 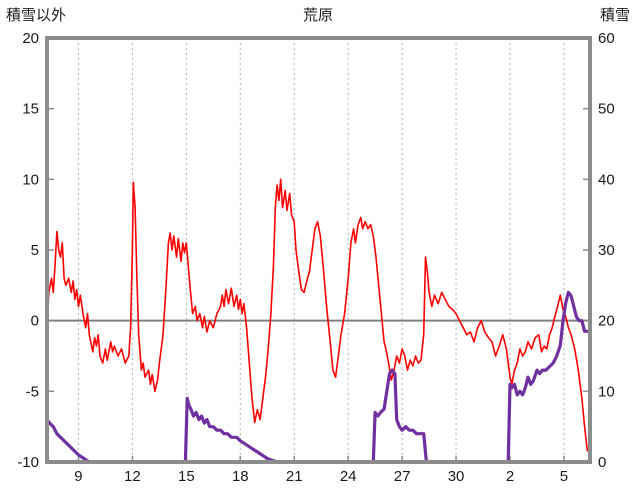 I want to click on axis-tick-label: 24, so click(x=348, y=476).